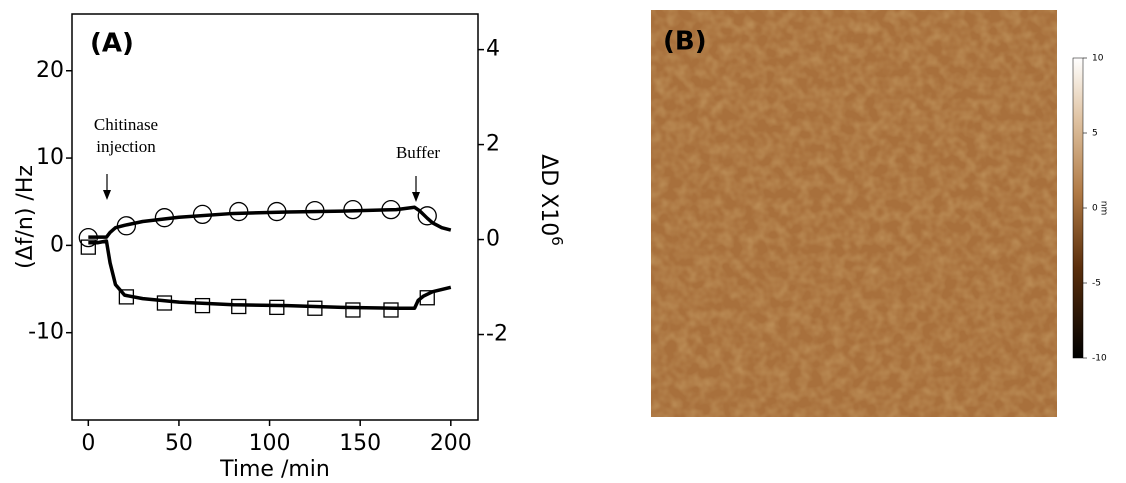 This screenshot has height=483, width=1126. What do you see at coordinates (1098, 59) in the screenshot?
I see `colorbar-tick-label: 10` at bounding box center [1098, 59].